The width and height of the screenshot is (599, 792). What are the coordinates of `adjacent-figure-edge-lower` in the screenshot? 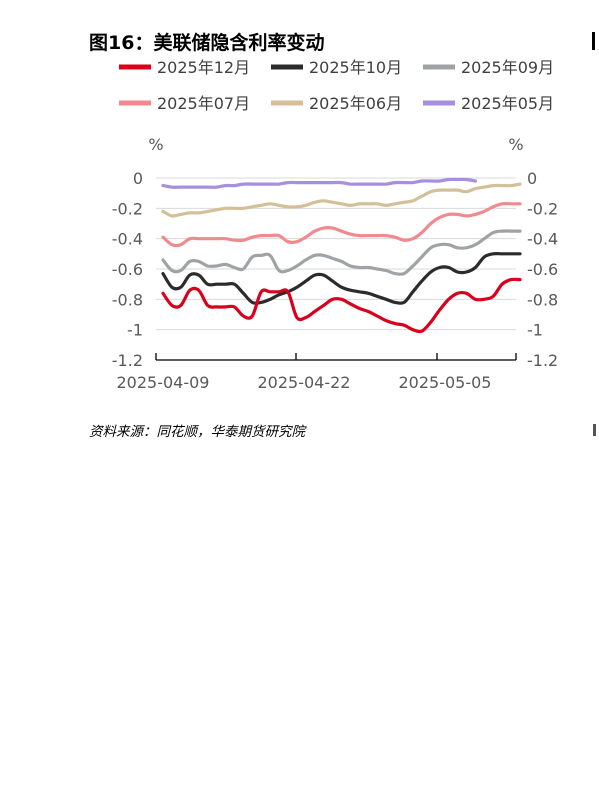 It's located at (594, 430).